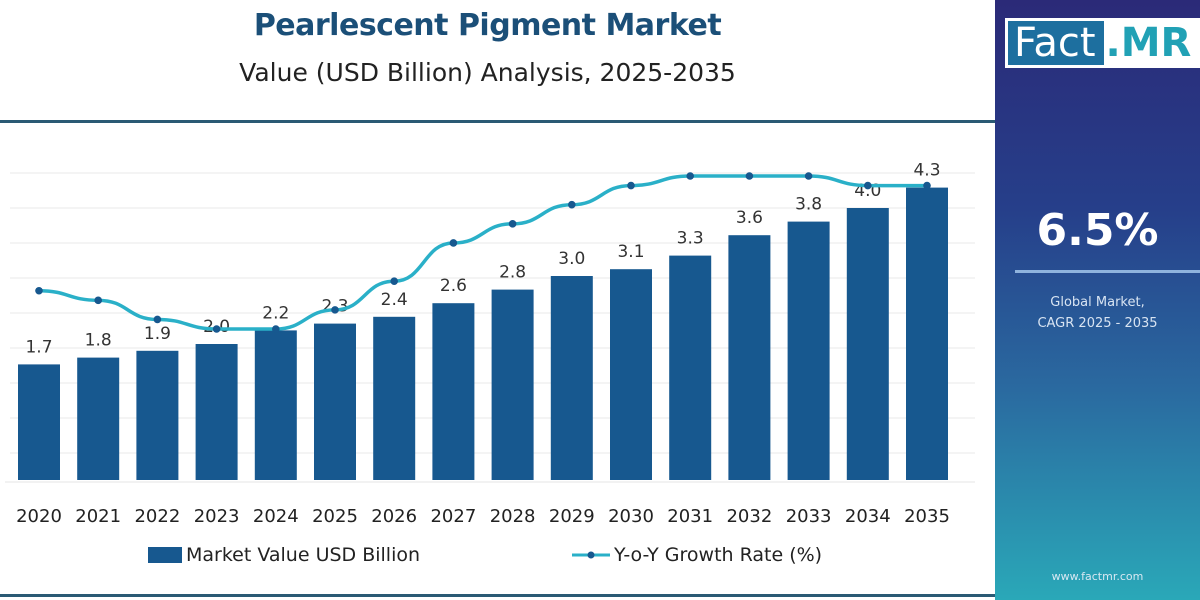 This screenshot has width=1200, height=600. I want to click on bar-value-label-2026: 2.4, so click(394, 300).